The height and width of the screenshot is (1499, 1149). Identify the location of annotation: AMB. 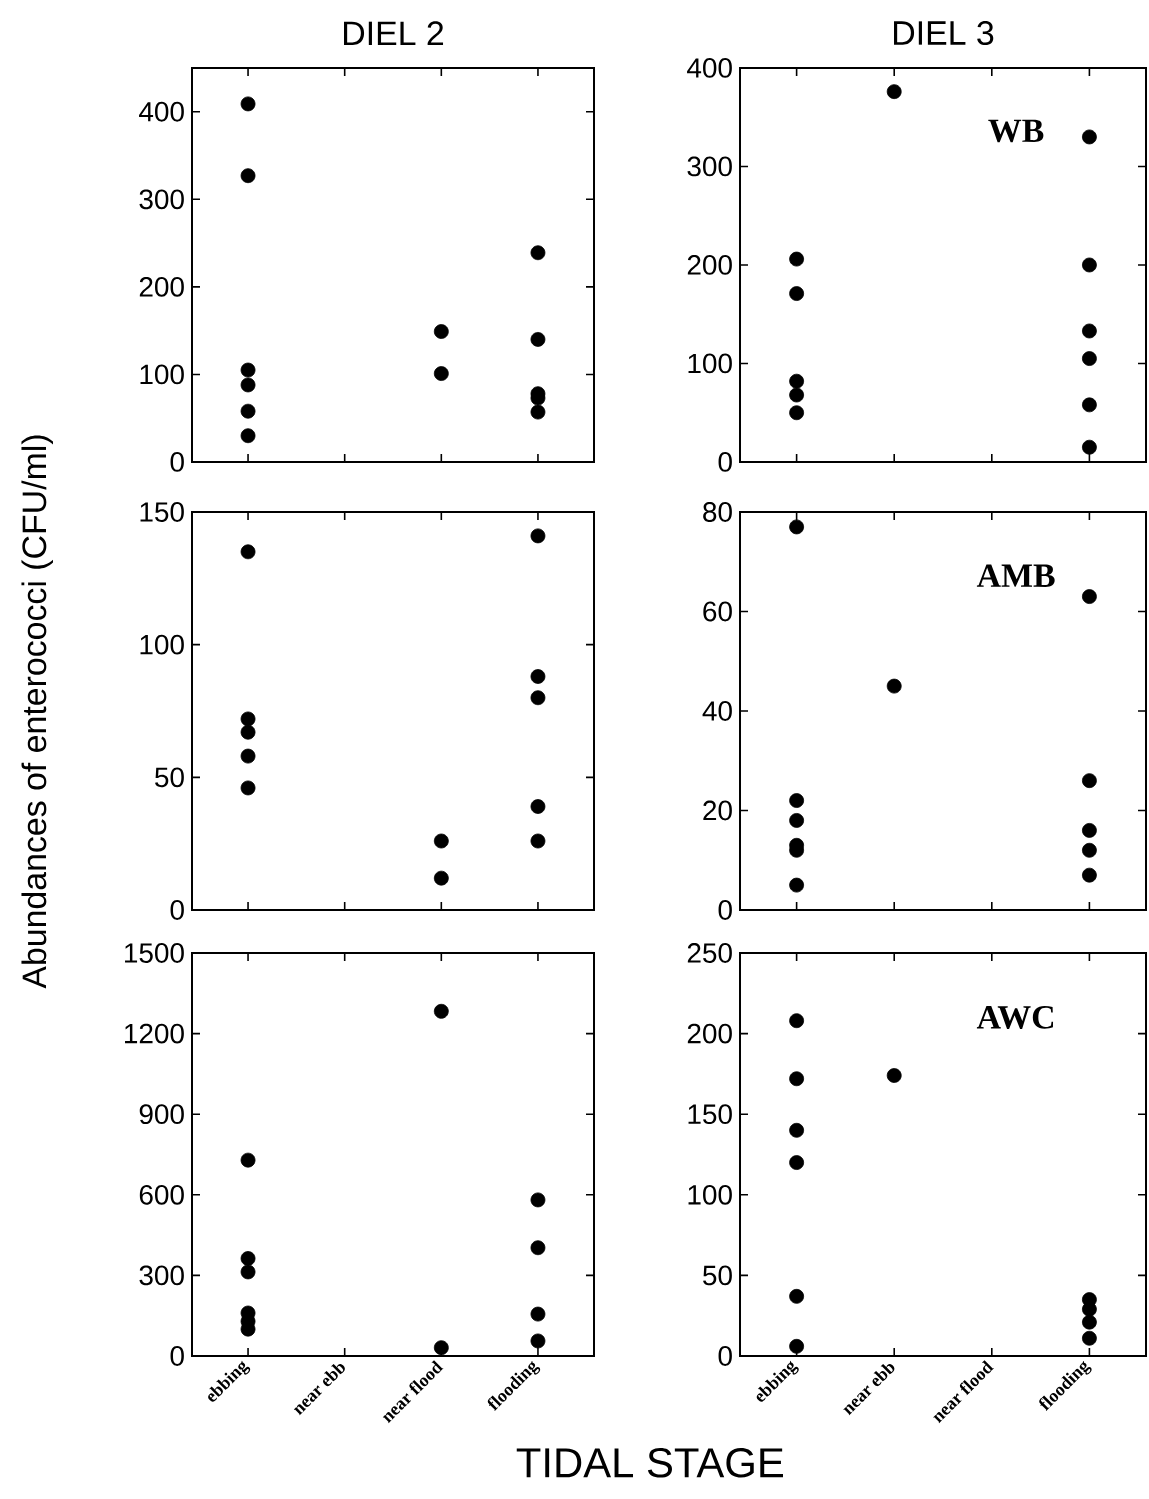
(1015, 575).